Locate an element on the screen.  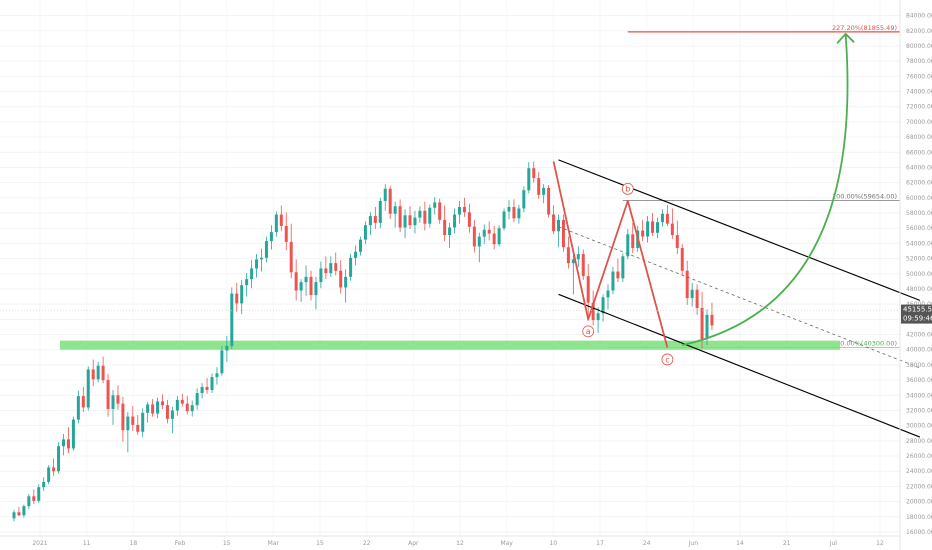
x-tick-label: Apr is located at coordinates (413, 543).